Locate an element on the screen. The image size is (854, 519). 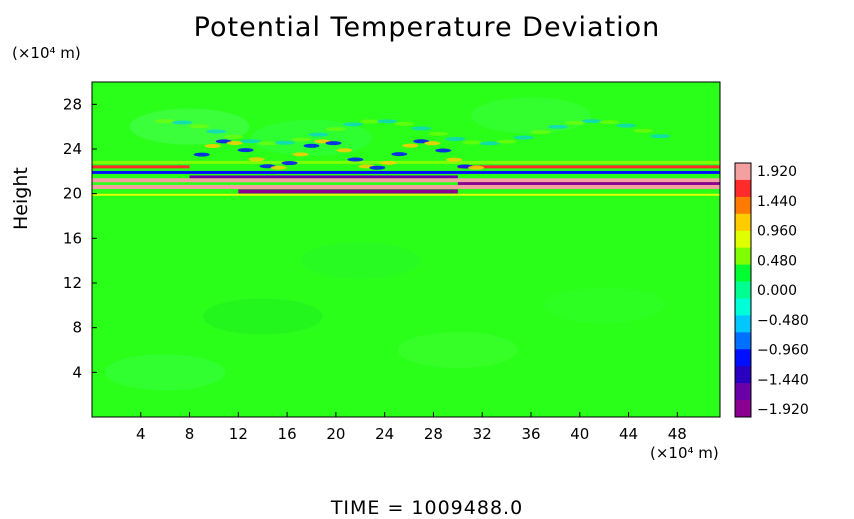
colorbar-label: −0.960 is located at coordinates (783, 351).